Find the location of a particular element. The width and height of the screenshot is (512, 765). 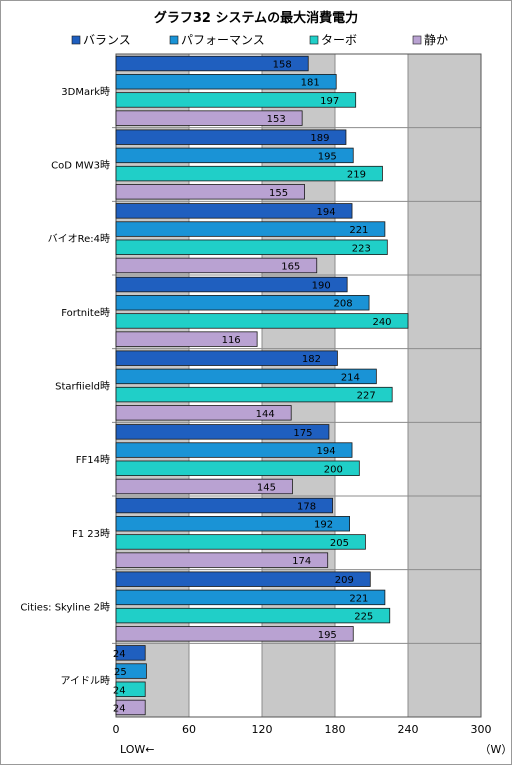

value-label: 227 is located at coordinates (366, 396).